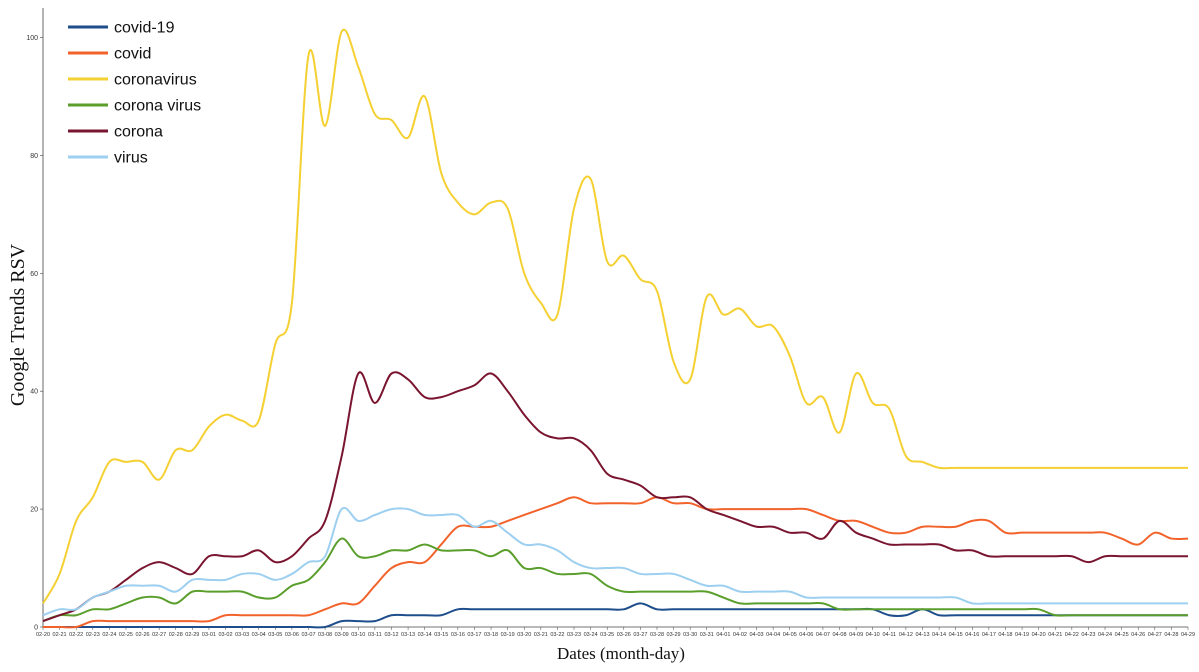 This screenshot has width=1199, height=672. I want to click on y-axis-ticks: 0 20 40 60 80 100, so click(34, 333).